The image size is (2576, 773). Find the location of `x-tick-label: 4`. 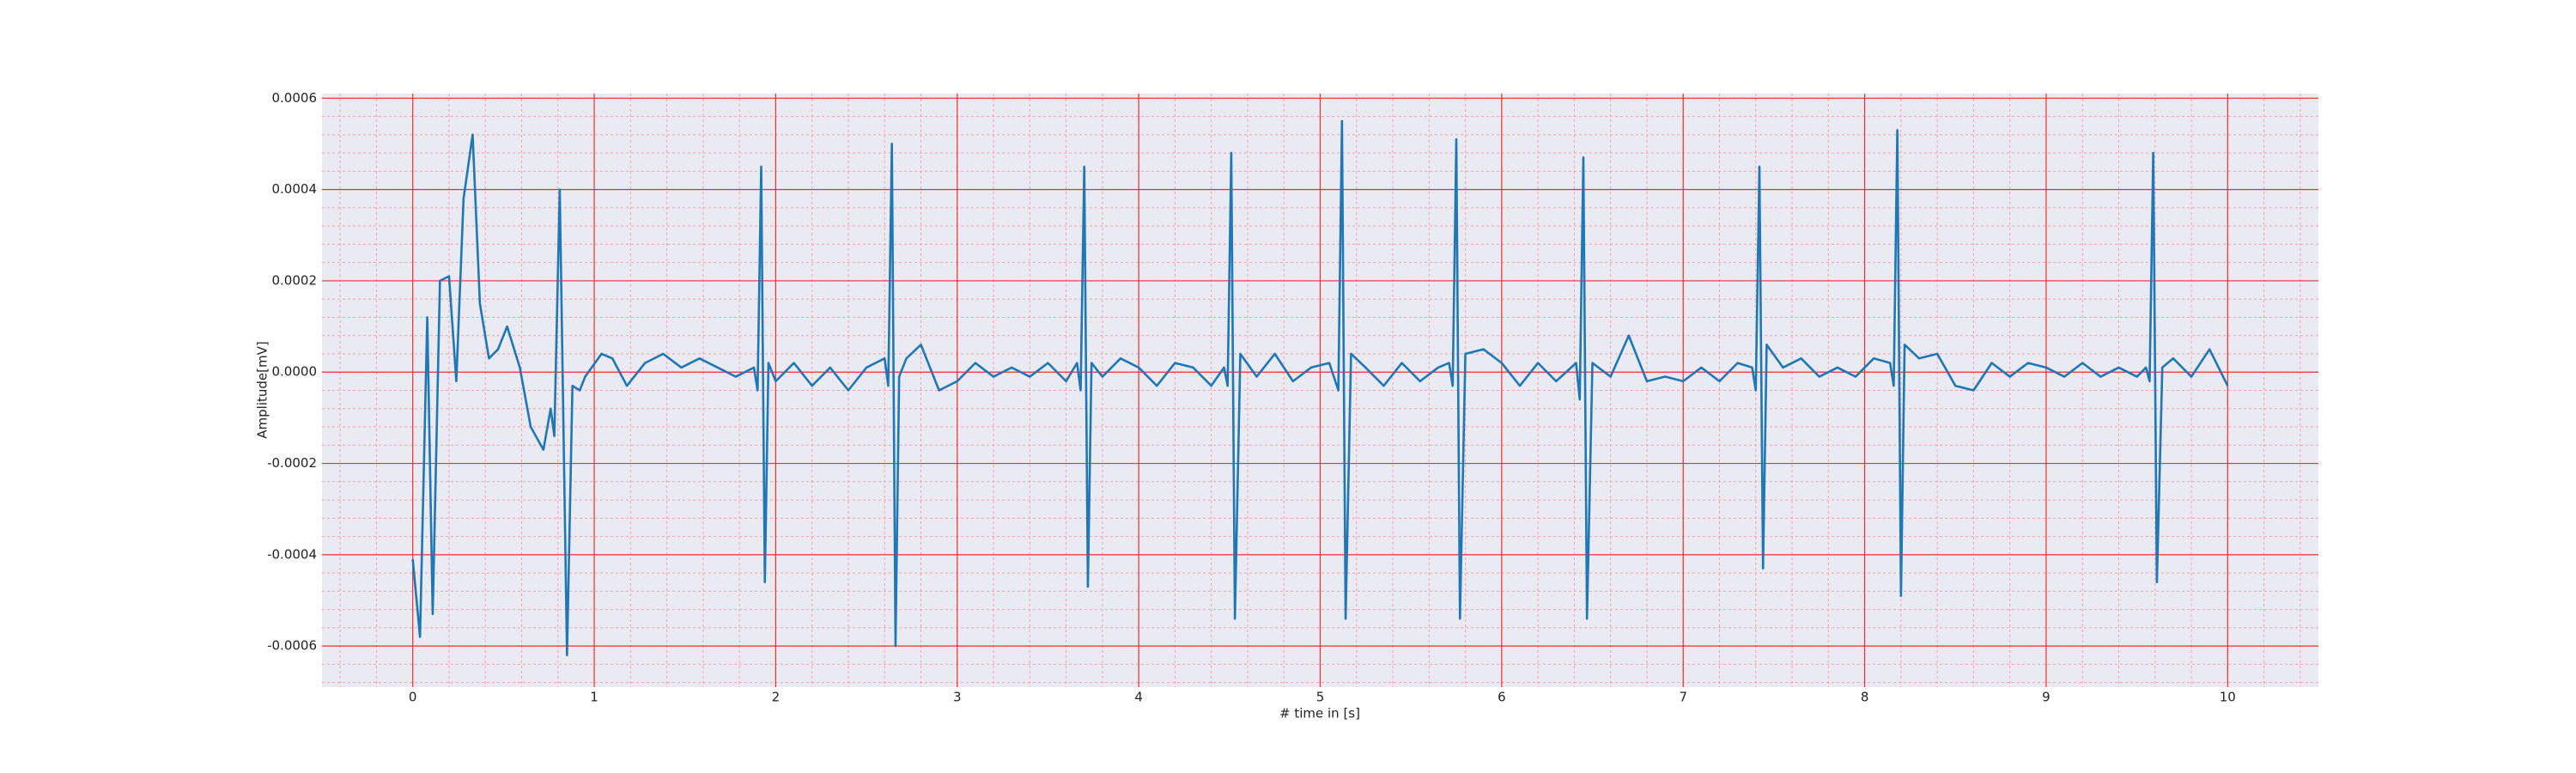

x-tick-label: 4 is located at coordinates (1138, 697).